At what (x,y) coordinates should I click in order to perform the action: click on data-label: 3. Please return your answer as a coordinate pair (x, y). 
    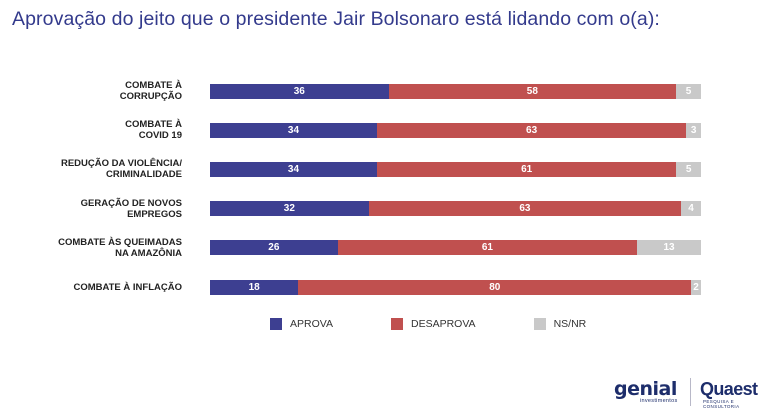
    Looking at the image, I should click on (693, 130).